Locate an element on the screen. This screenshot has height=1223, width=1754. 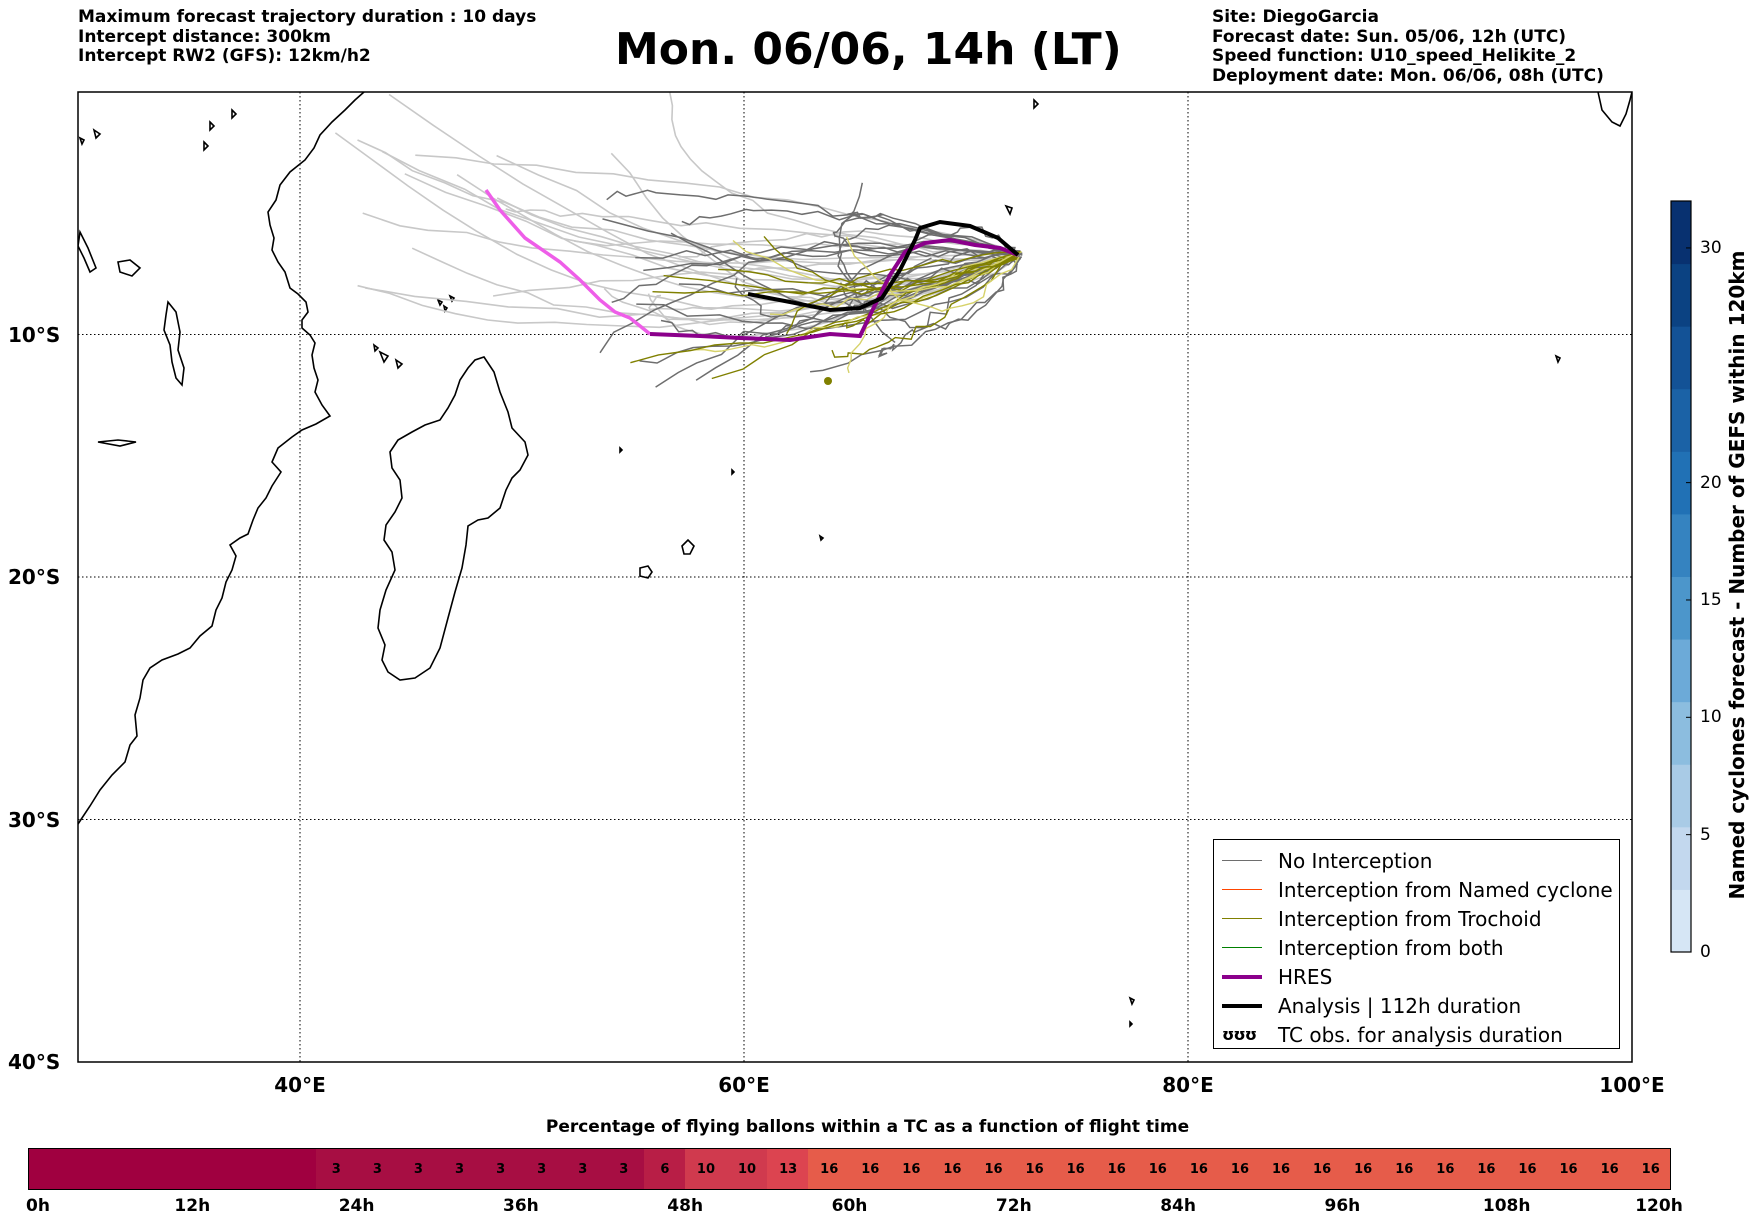
header-right-line: Speed function: U10_speed_Helikite_2 is located at coordinates (1394, 56).